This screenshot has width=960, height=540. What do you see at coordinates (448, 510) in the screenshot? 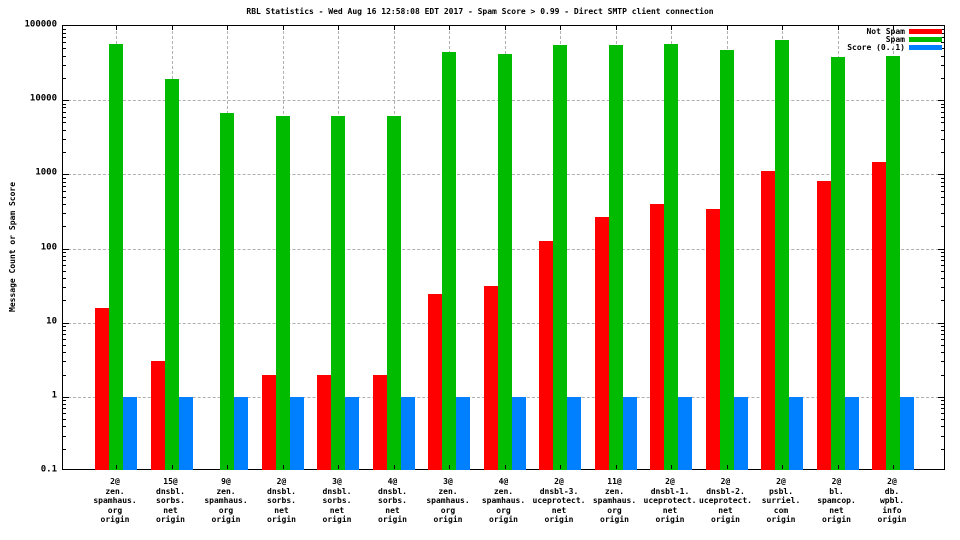
I see `x-category-label-line: org` at bounding box center [448, 510].